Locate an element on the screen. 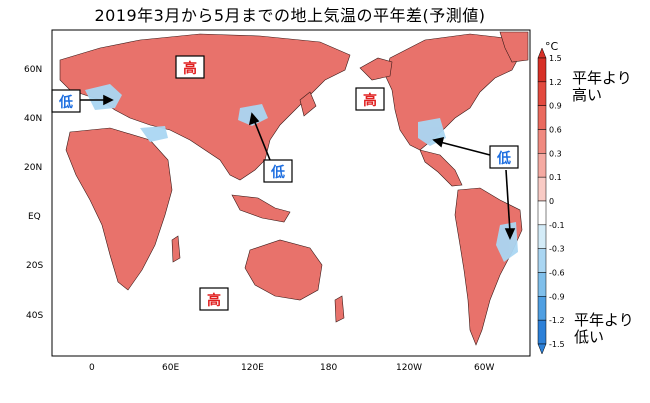 Image resolution: width=650 pixels, height=403 pixels. lat-label-20n: 20N is located at coordinates (33, 168).